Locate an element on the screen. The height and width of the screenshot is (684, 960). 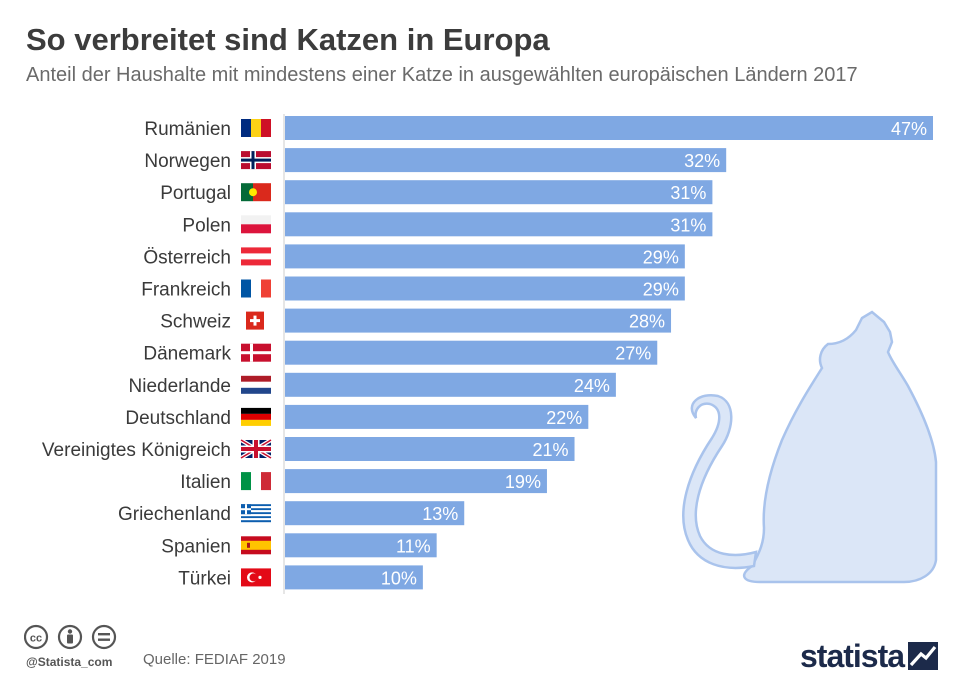
data-label: 32% is located at coordinates (702, 161).